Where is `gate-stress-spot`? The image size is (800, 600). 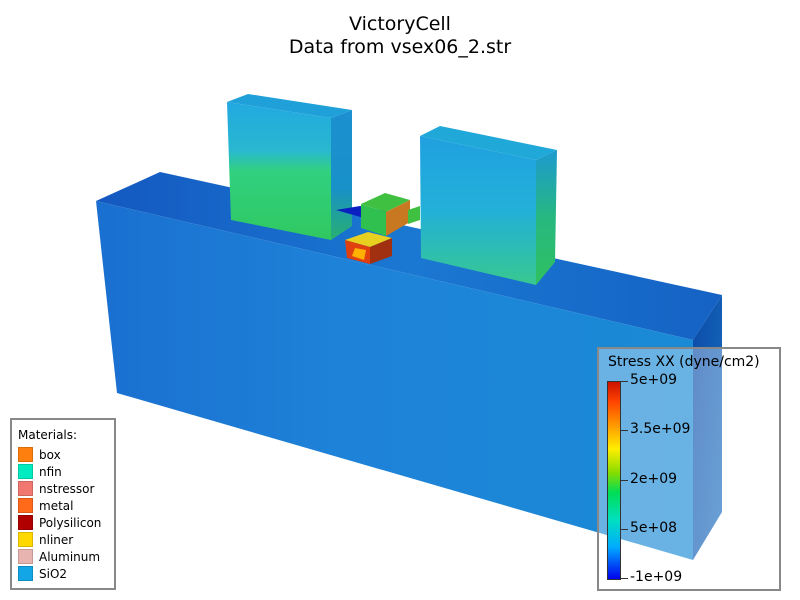
gate-stress-spot is located at coordinates (359, 254).